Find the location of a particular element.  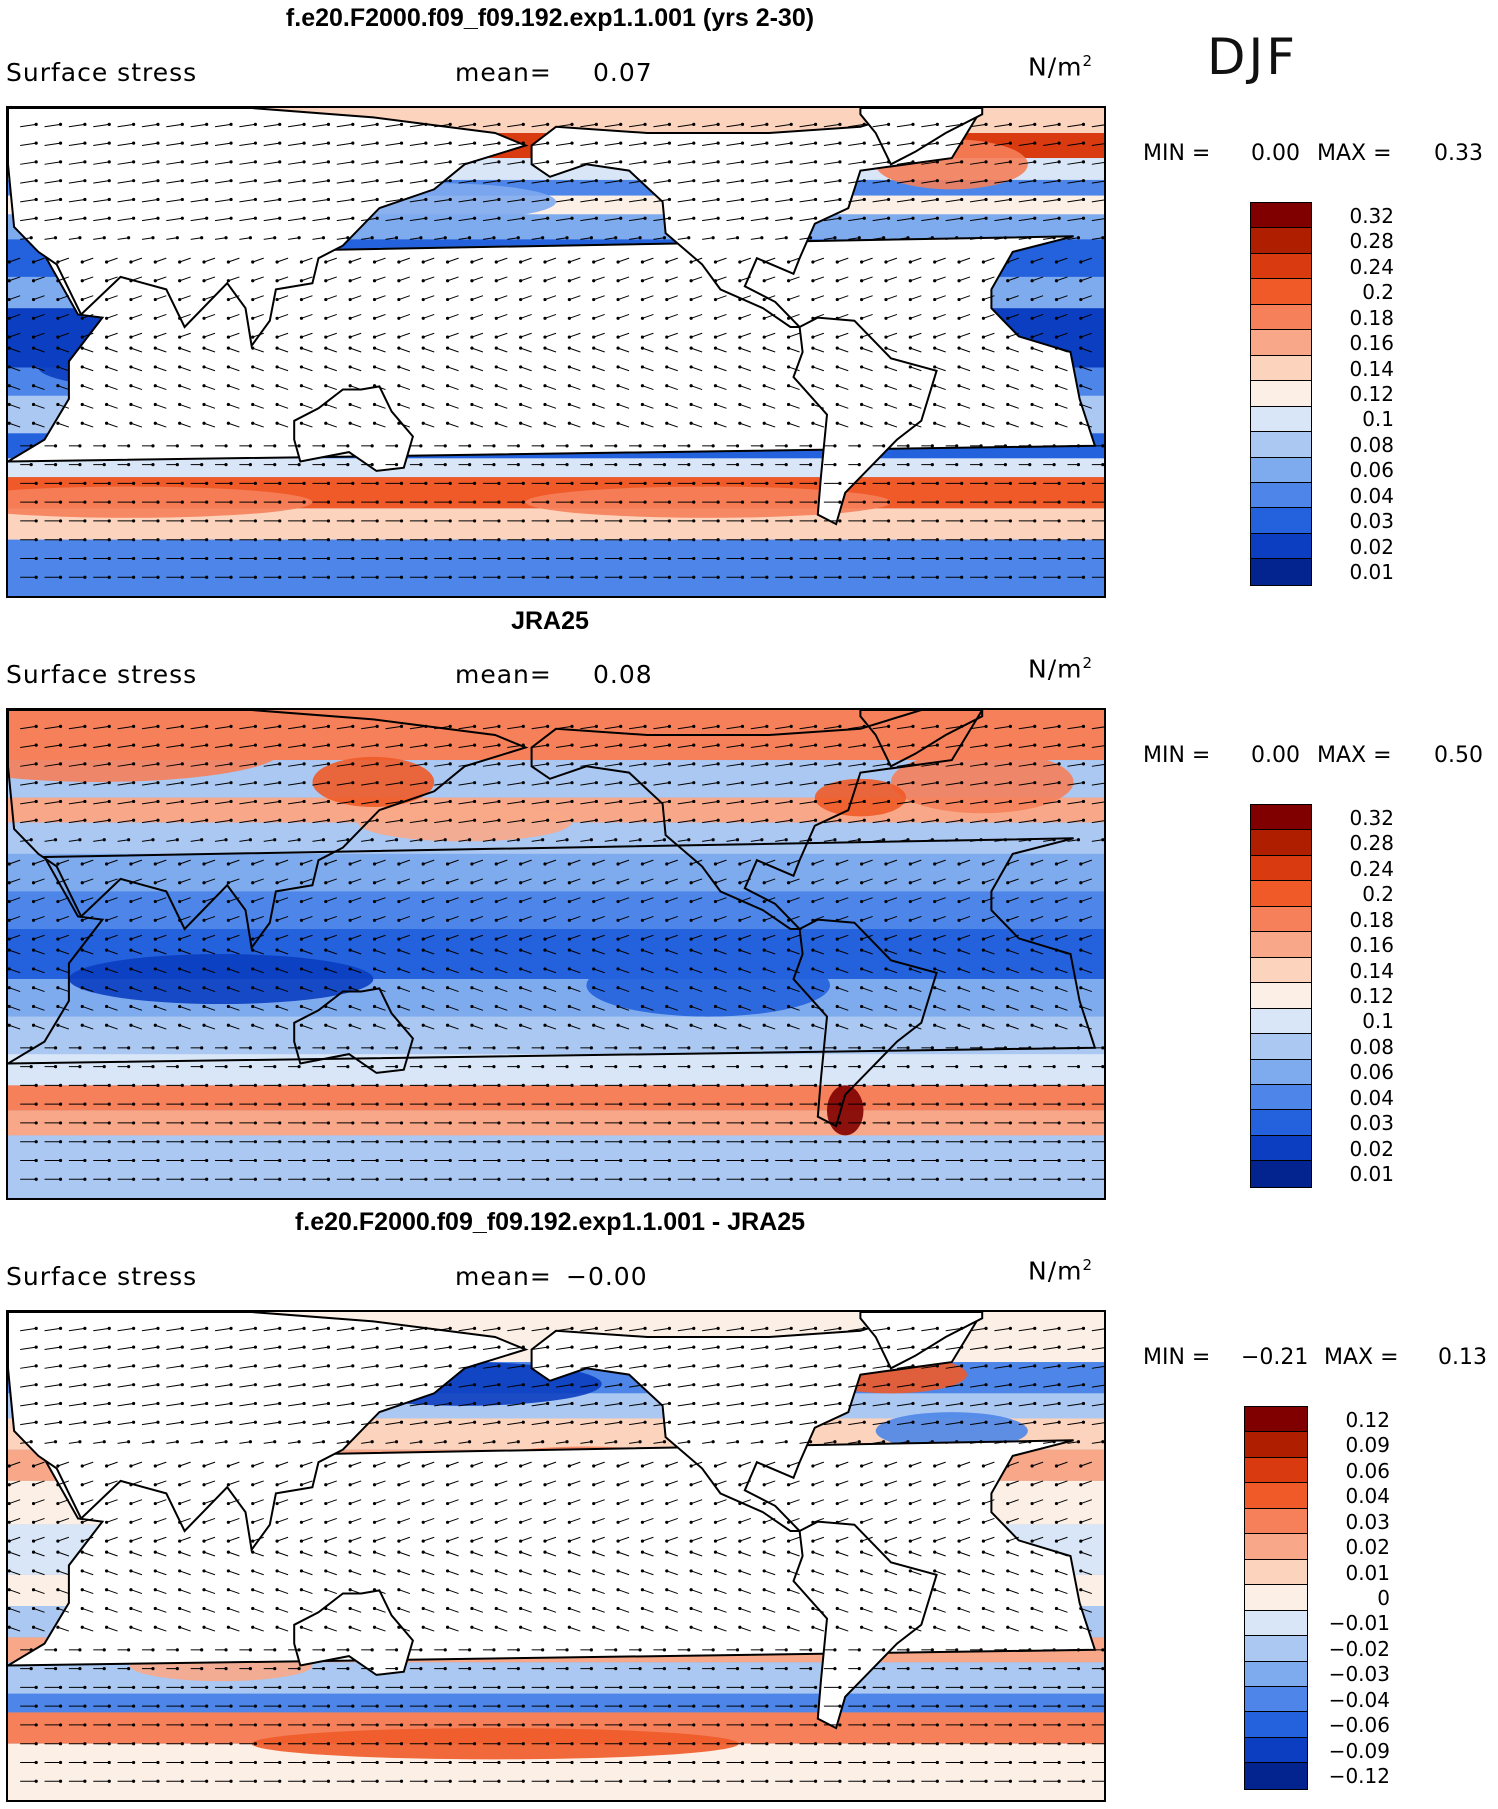

coastline-greenland is located at coordinates (921, 739).